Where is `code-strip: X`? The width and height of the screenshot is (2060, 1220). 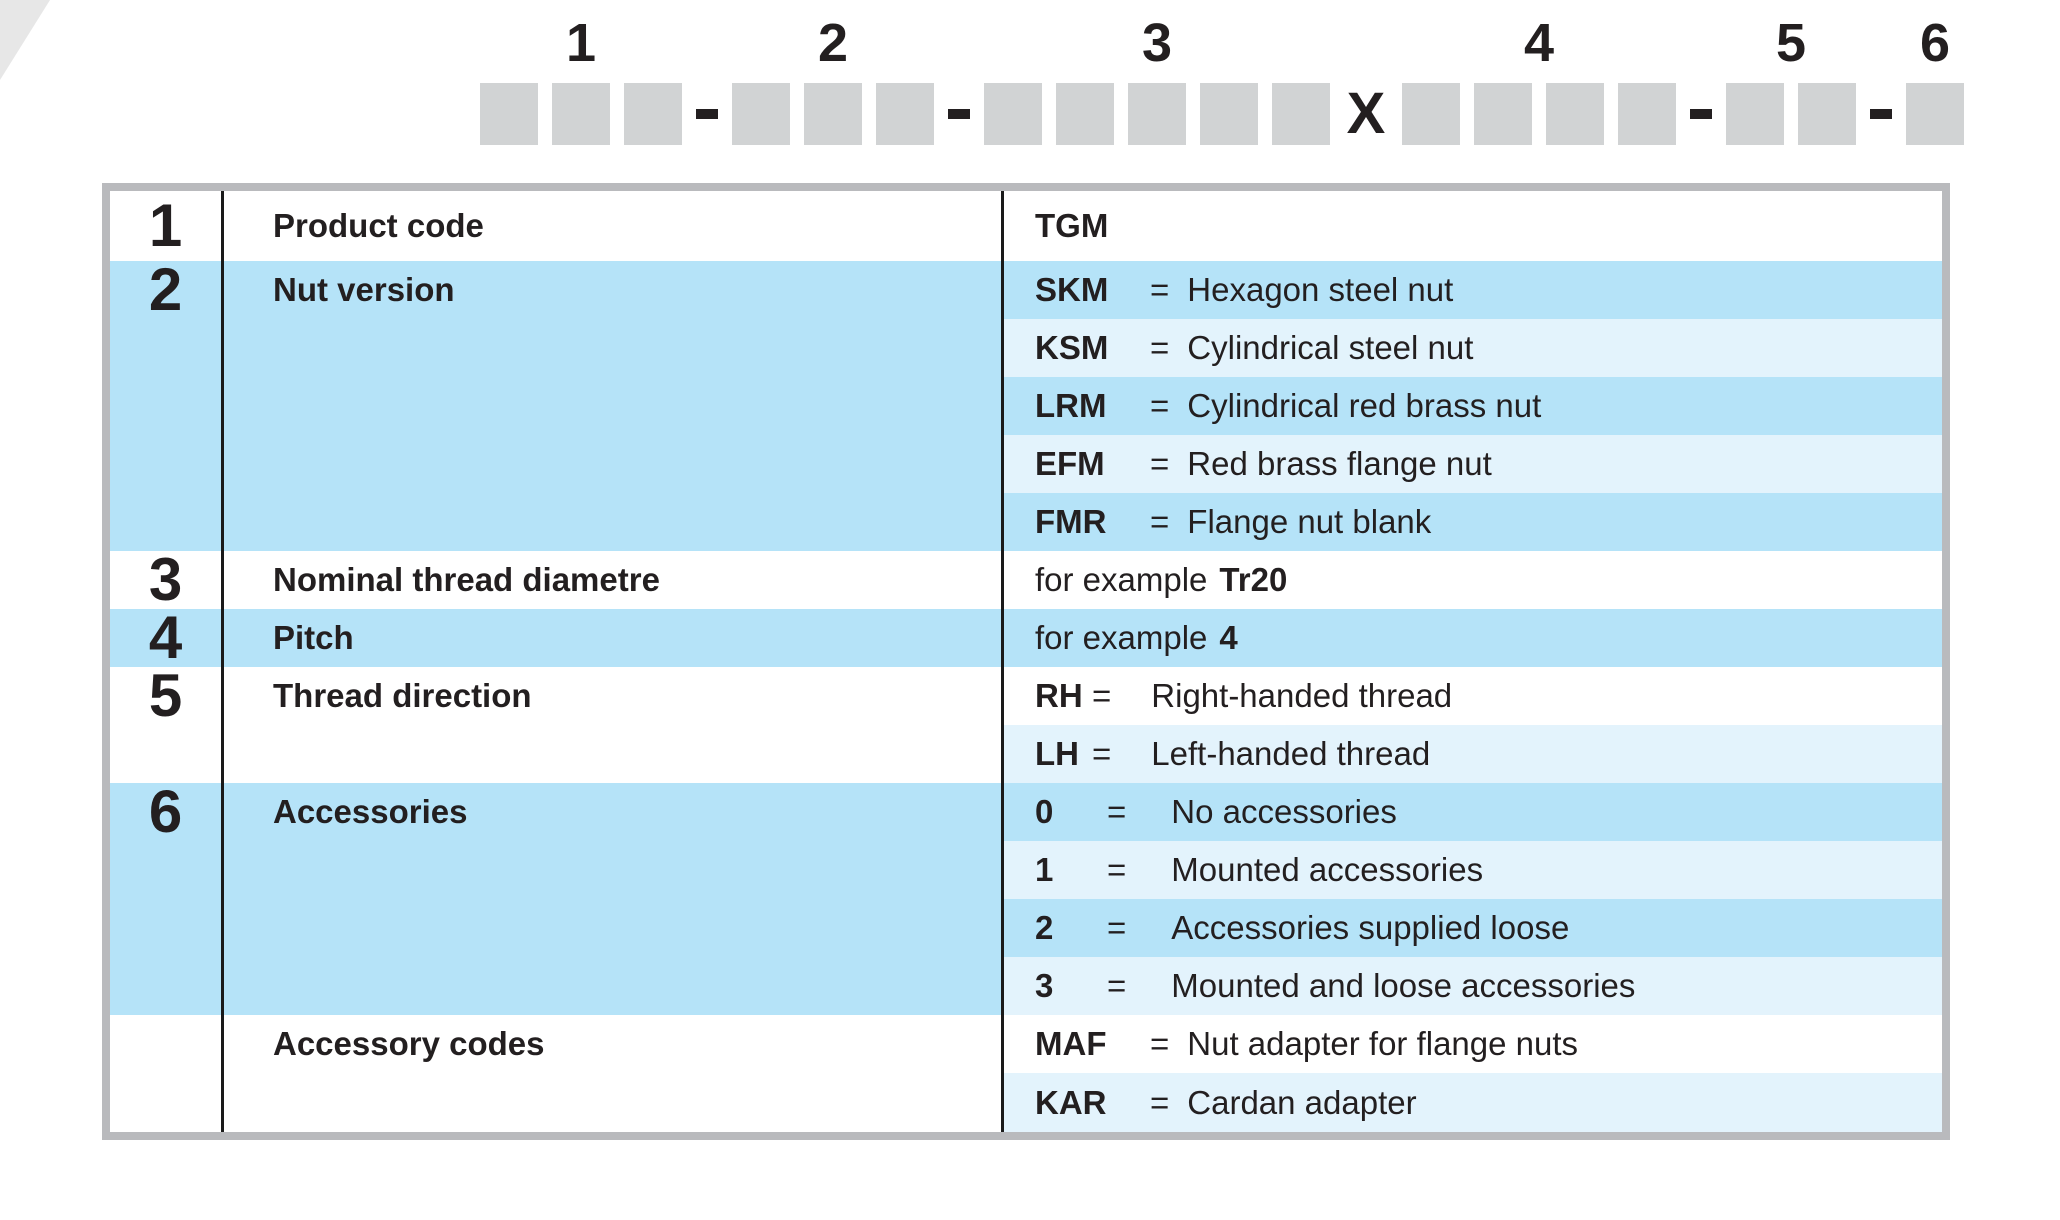
code-strip: X is located at coordinates (1222, 114).